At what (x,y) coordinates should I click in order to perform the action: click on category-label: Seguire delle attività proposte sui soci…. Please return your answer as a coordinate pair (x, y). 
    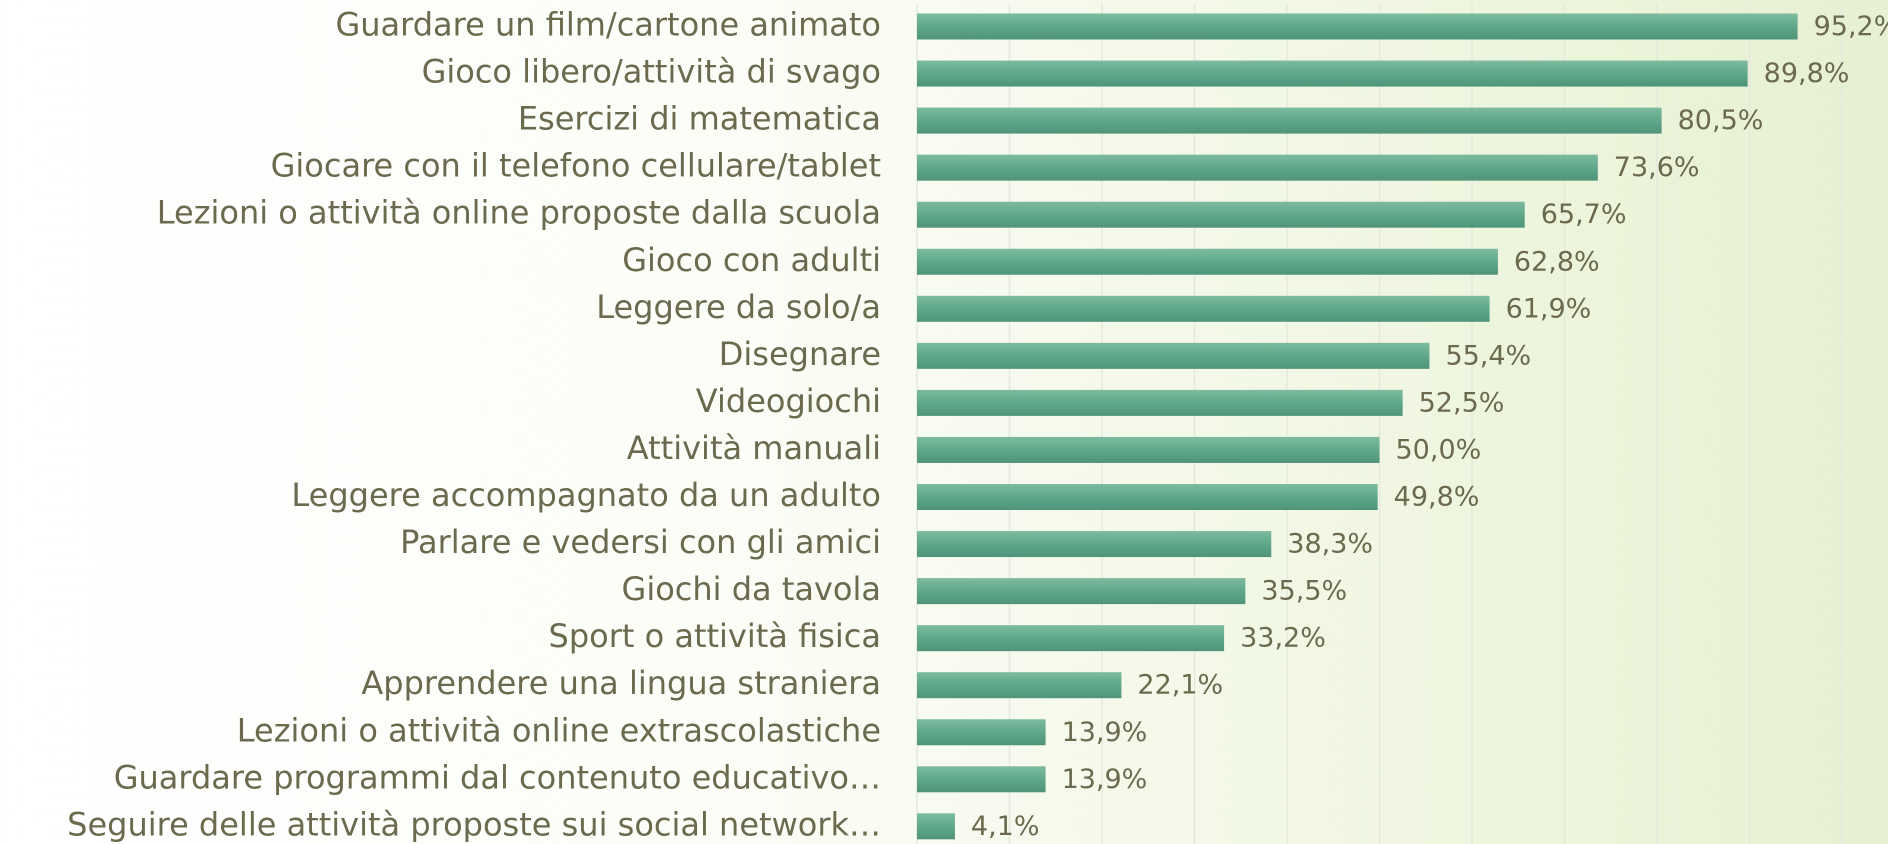
    Looking at the image, I should click on (474, 824).